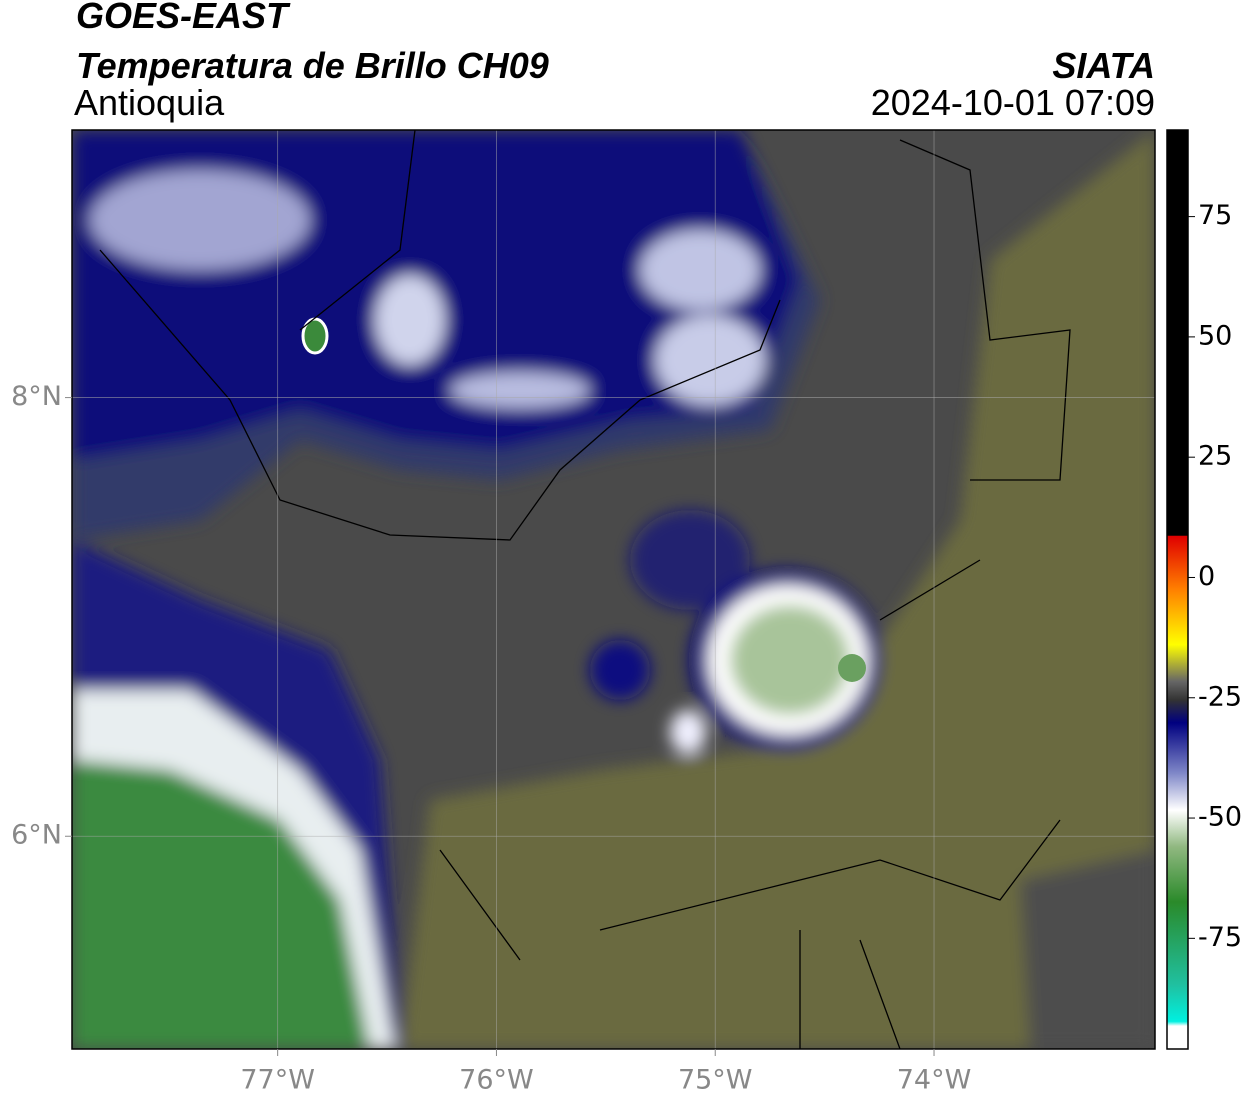 Image resolution: width=1252 pixels, height=1099 pixels. I want to click on colorbar-tick-label: 25, so click(1215, 456).